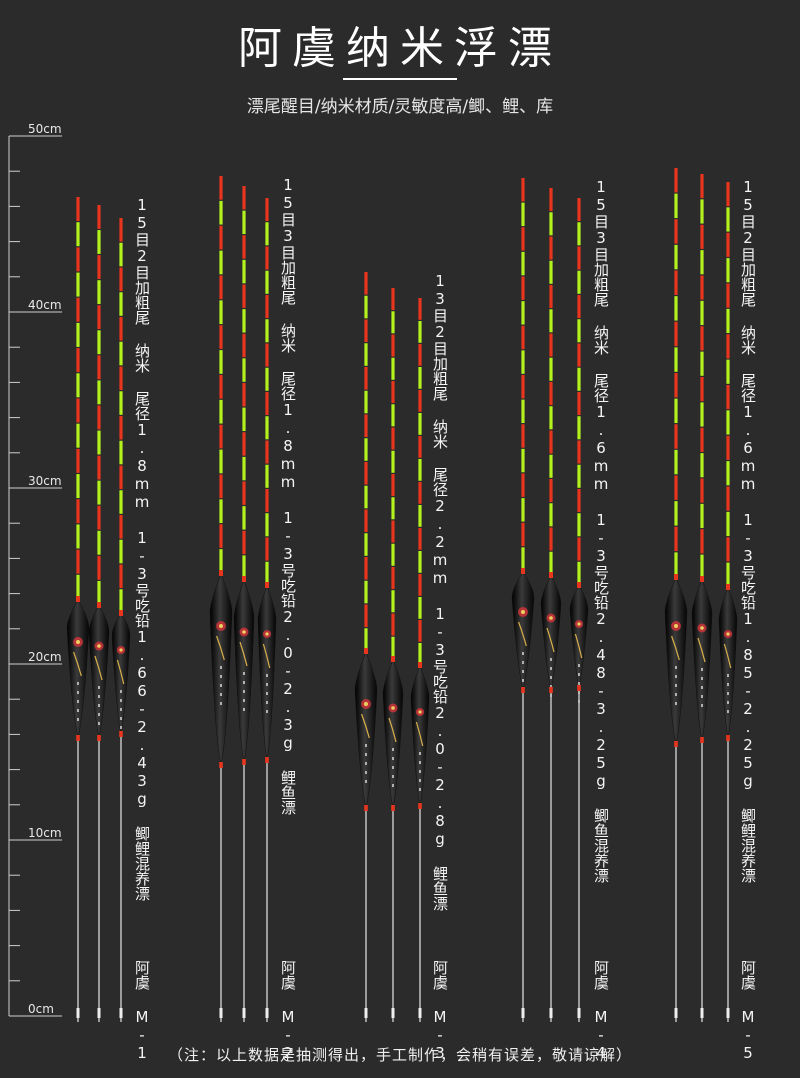  I want to click on model-label-m4: 阿虞 M-4, so click(601, 1011).